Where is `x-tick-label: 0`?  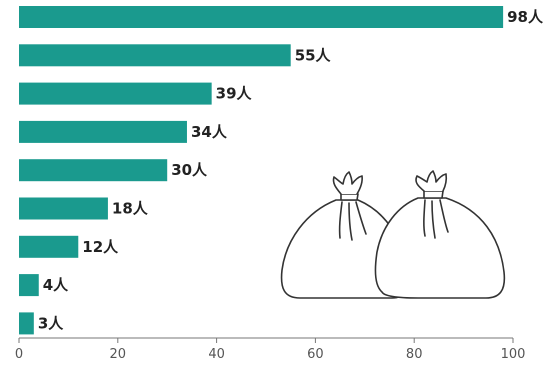
x-tick-label: 0 is located at coordinates (19, 354).